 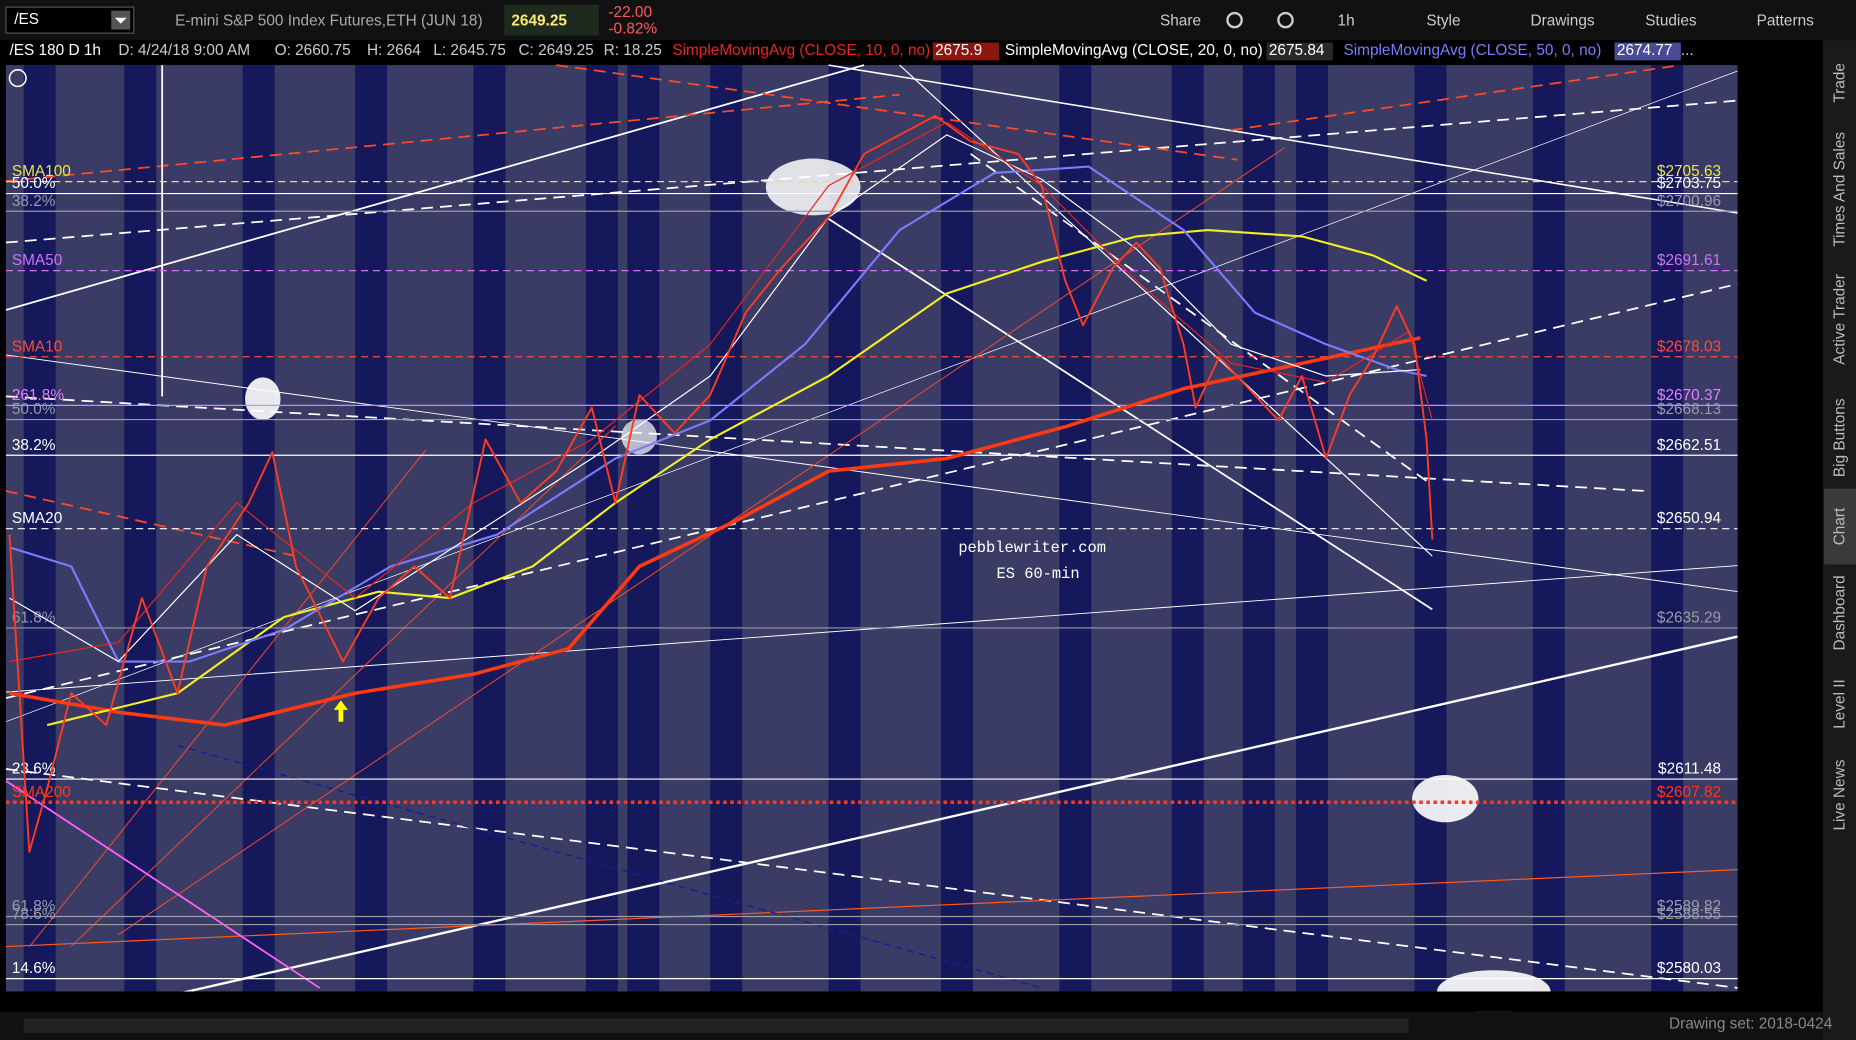 What do you see at coordinates (26, 19) in the screenshot?
I see `symbol: /ES` at bounding box center [26, 19].